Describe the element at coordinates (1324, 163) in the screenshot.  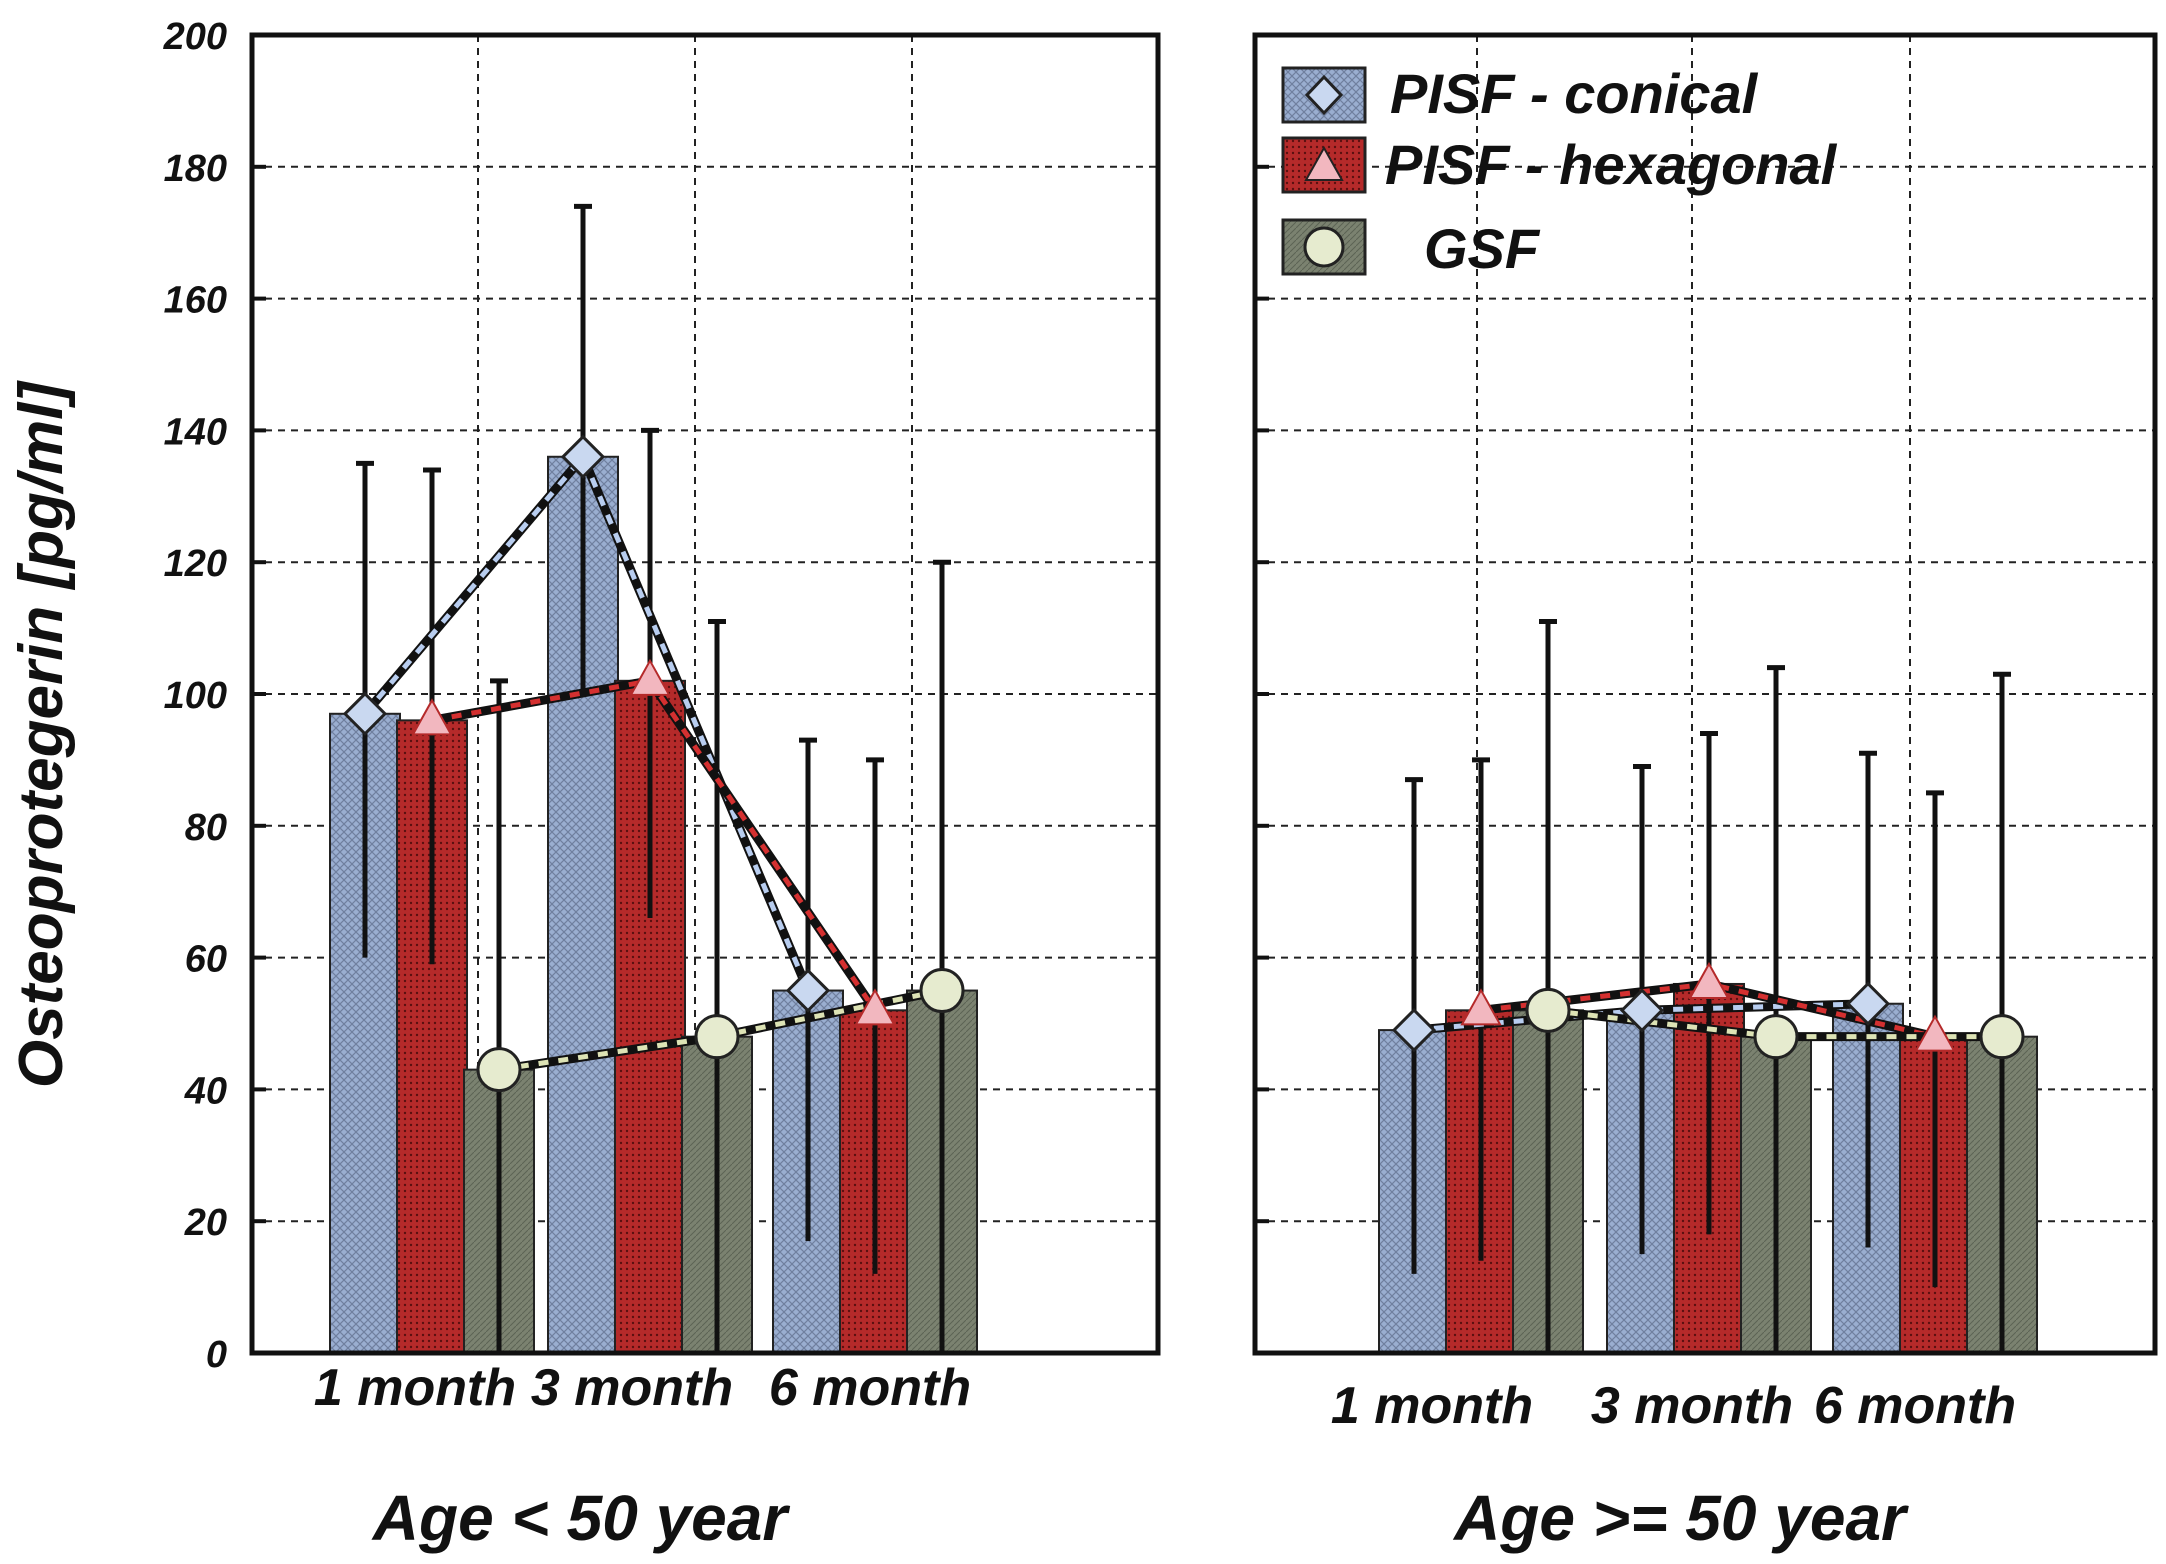
I see `legend-triangle-icon` at that location.